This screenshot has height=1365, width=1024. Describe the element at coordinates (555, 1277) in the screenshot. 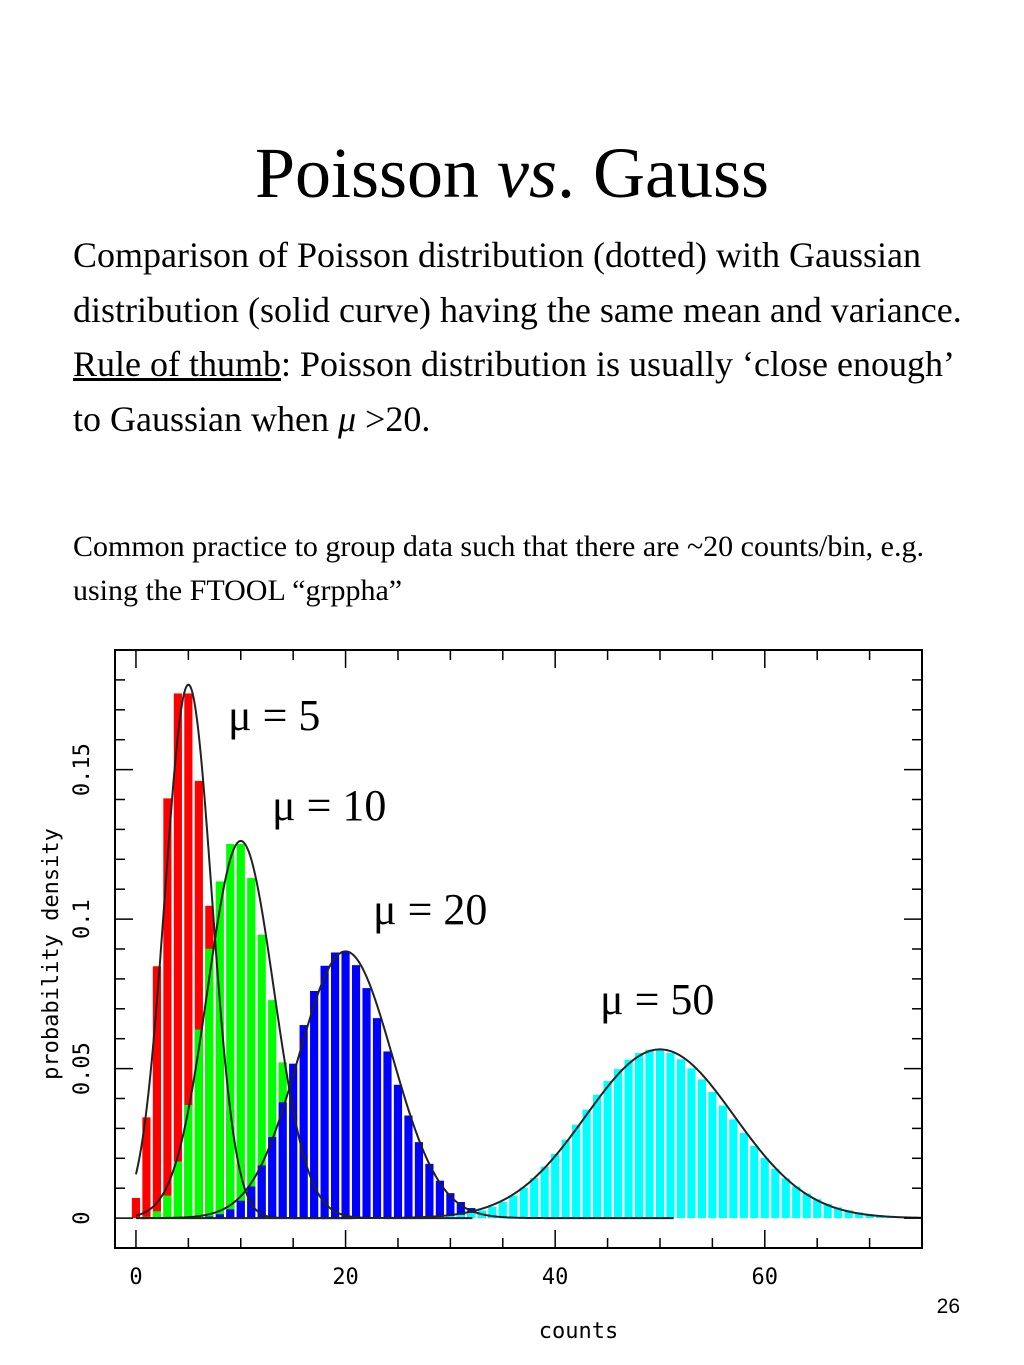

I see `x-tick-label-40: 40` at that location.